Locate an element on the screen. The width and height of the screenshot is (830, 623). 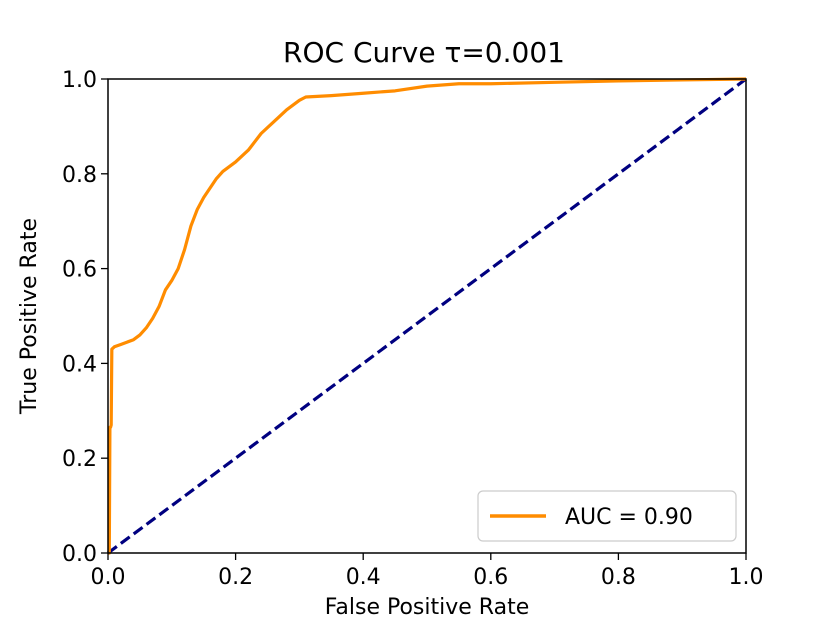
x-tick-label: 0.8 is located at coordinates (618, 577).